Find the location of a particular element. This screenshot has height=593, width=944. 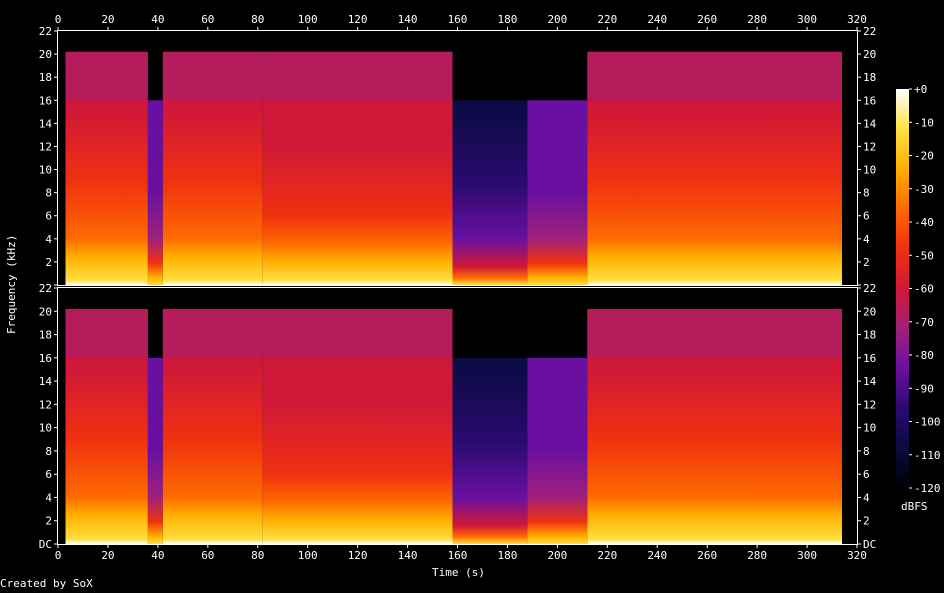

y-axis-label: Frequency (kHz) is located at coordinates (11, 284).